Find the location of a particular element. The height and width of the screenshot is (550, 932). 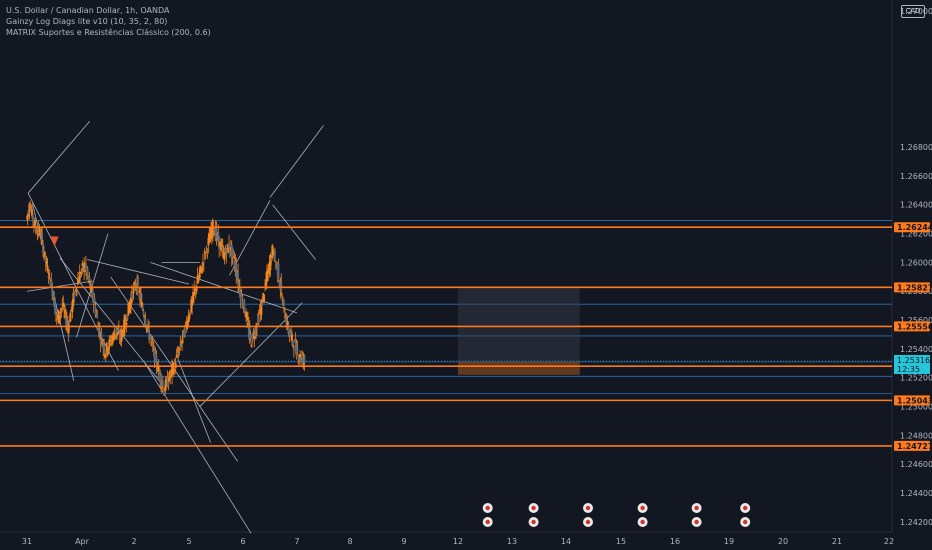

y-tick-label: 1.24400 is located at coordinates (916, 493).